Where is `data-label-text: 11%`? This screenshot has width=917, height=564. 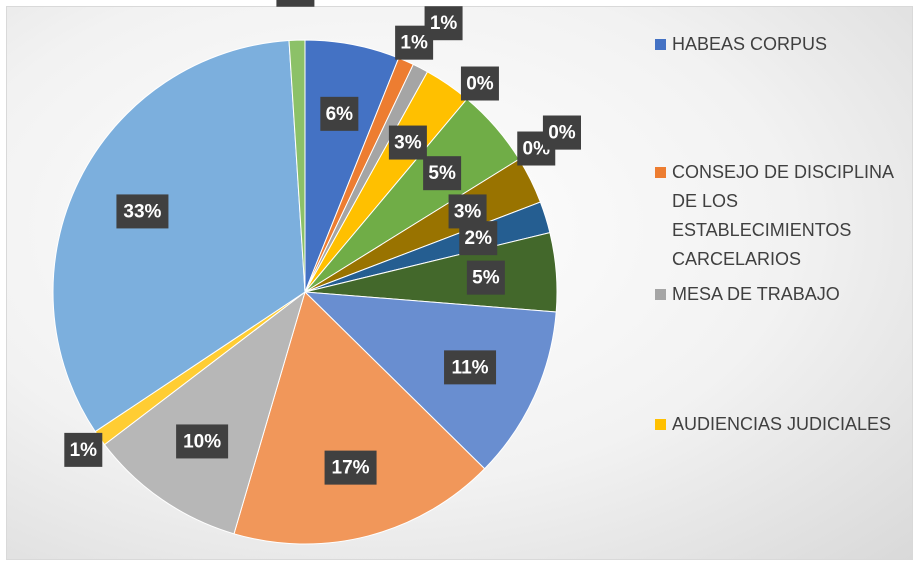
data-label-text: 11% is located at coordinates (470, 367).